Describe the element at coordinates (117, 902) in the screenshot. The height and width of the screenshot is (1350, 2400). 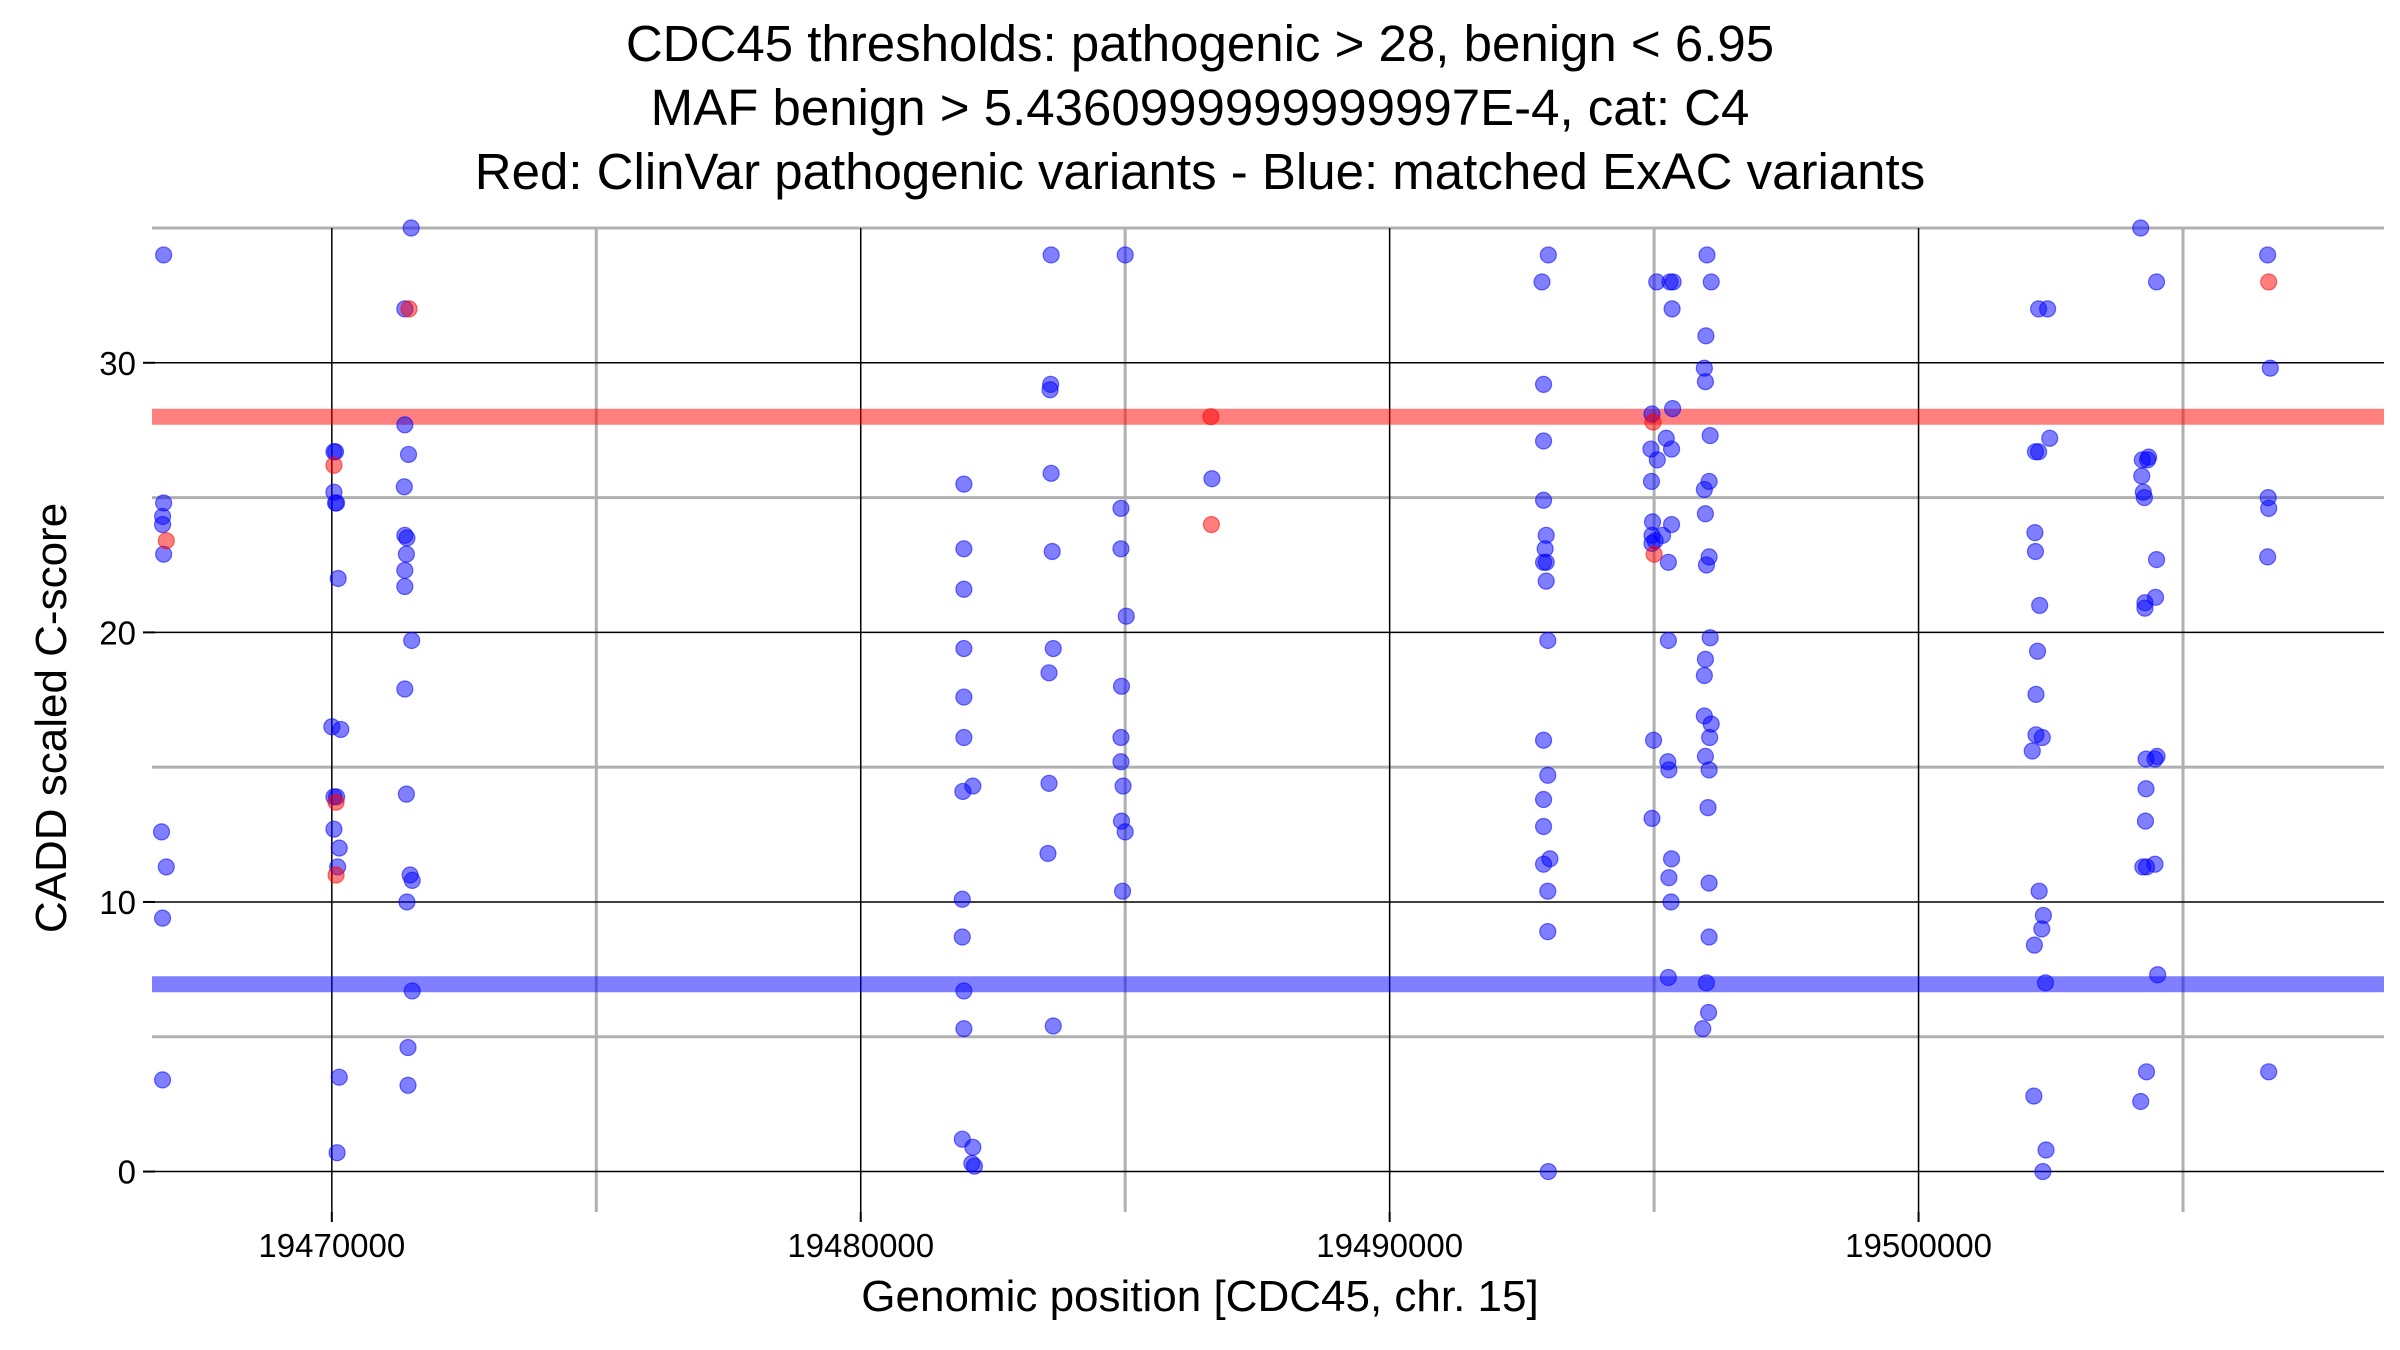
I see `y-tick-label: 10` at that location.